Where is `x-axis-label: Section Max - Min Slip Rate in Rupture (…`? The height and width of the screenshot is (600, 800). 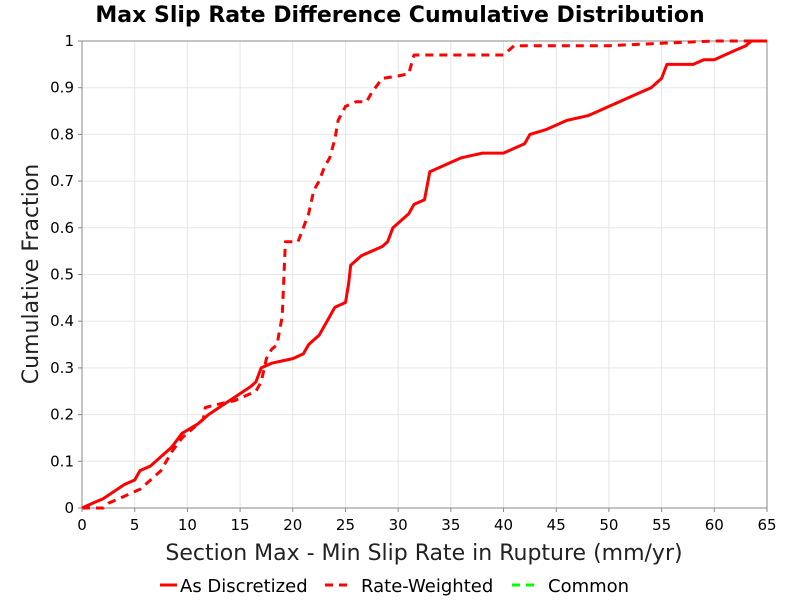 x-axis-label: Section Max - Min Slip Rate in Rupture (… is located at coordinates (423, 553).